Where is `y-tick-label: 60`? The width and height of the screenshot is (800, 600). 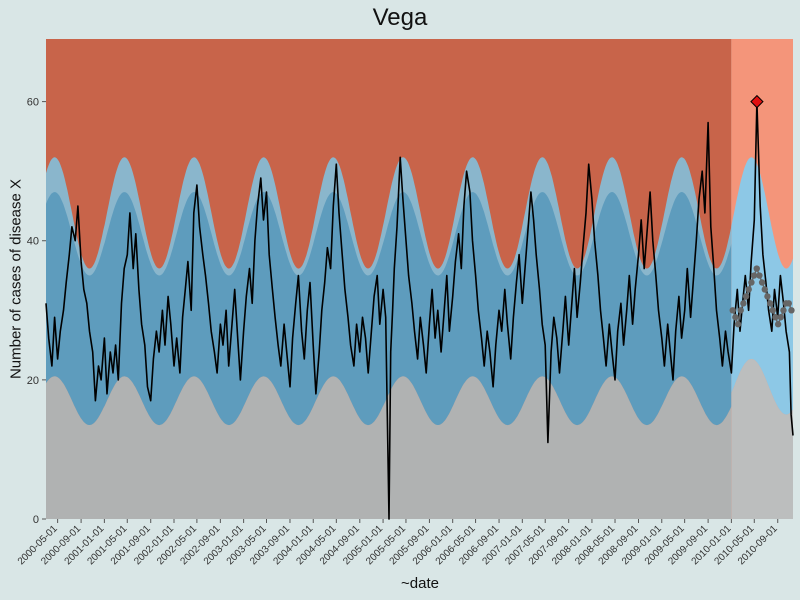 y-tick-label: 60 is located at coordinates (33, 103).